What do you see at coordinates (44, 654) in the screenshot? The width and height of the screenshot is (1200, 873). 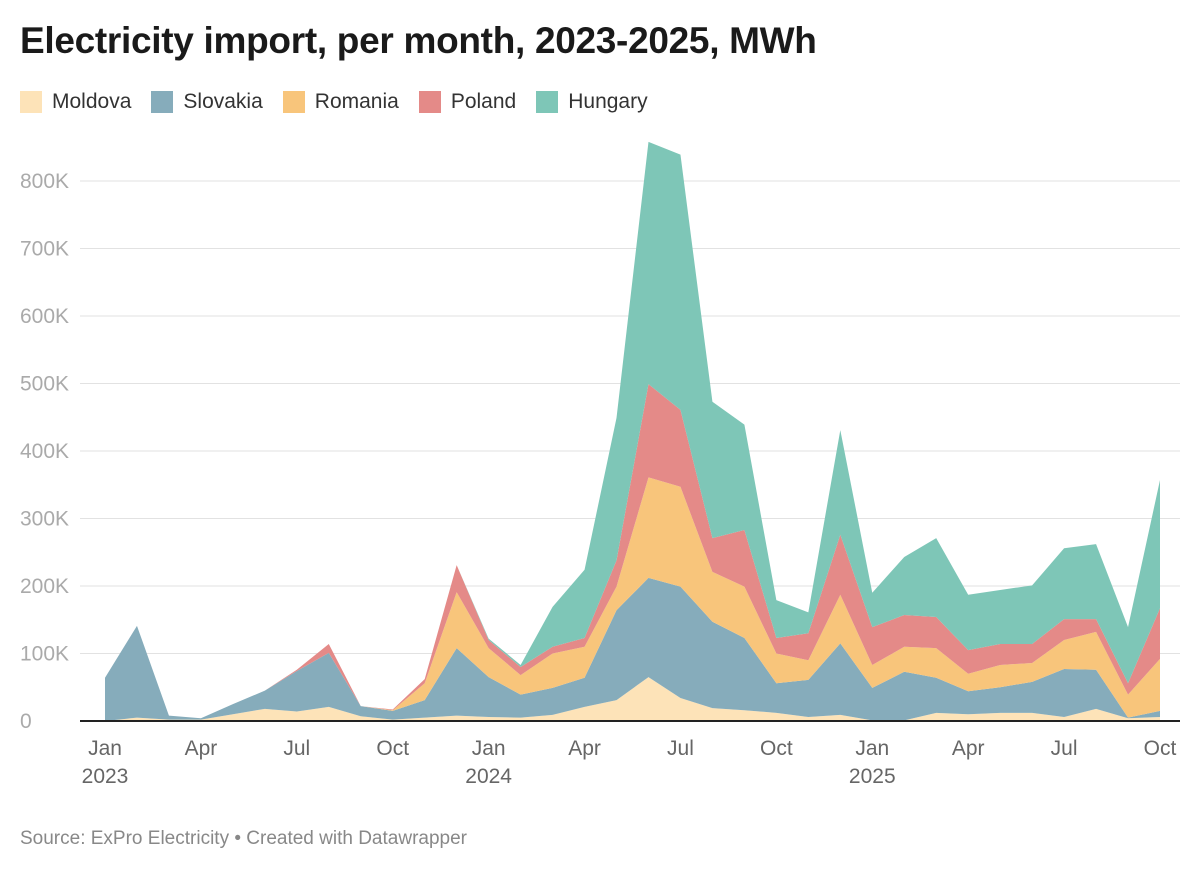 I see `y-tick-label: 100K` at bounding box center [44, 654].